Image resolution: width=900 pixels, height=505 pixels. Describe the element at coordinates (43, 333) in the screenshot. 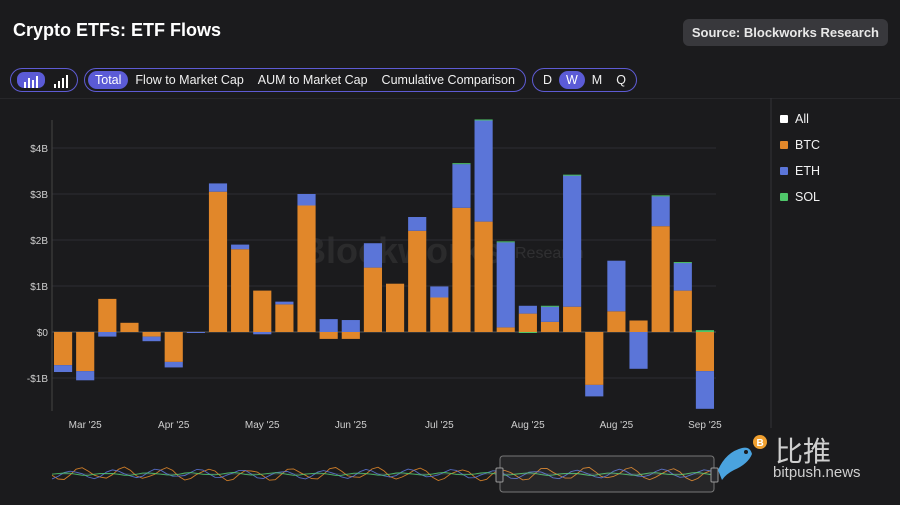

I see `y-tick-label: $0` at that location.